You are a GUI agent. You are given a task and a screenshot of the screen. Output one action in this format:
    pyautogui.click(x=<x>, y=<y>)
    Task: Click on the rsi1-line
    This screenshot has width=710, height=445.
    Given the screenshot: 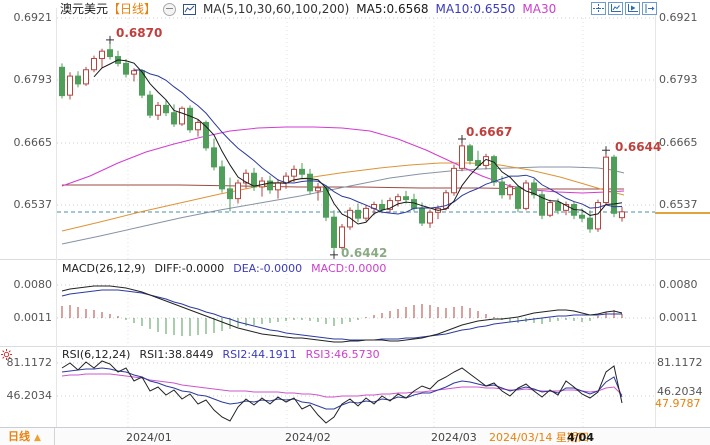 What is the action you would take?
    pyautogui.click(x=342, y=392)
    